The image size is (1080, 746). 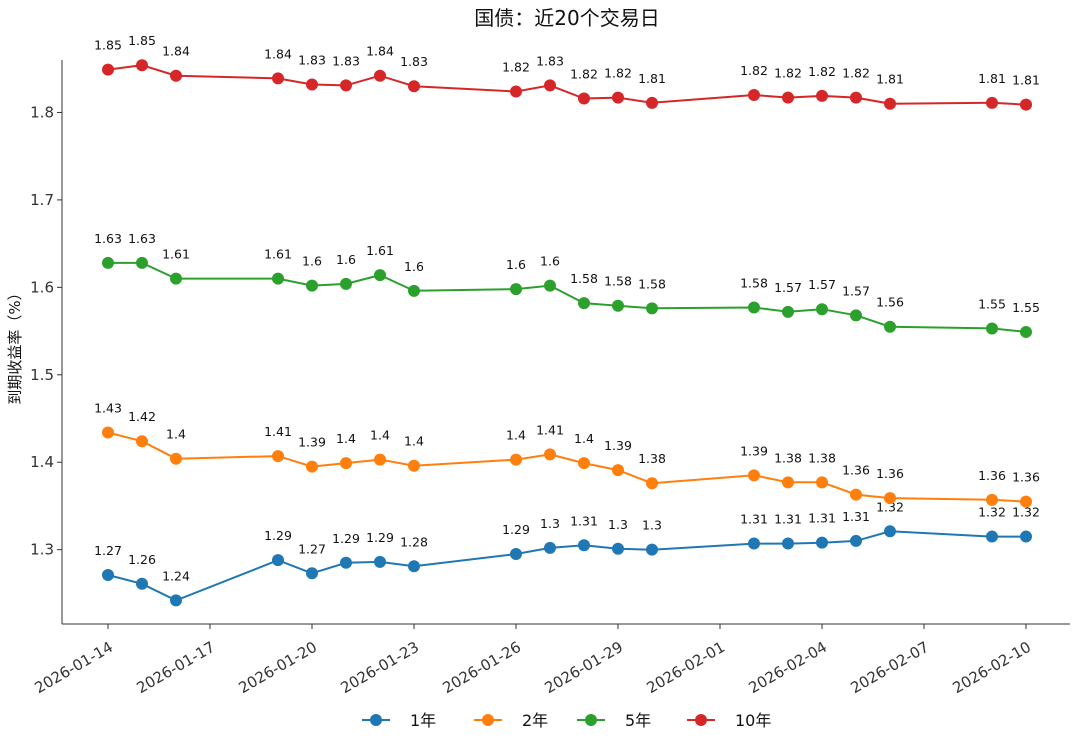 What do you see at coordinates (890, 302) in the screenshot?
I see `data-label: 1.56` at bounding box center [890, 302].